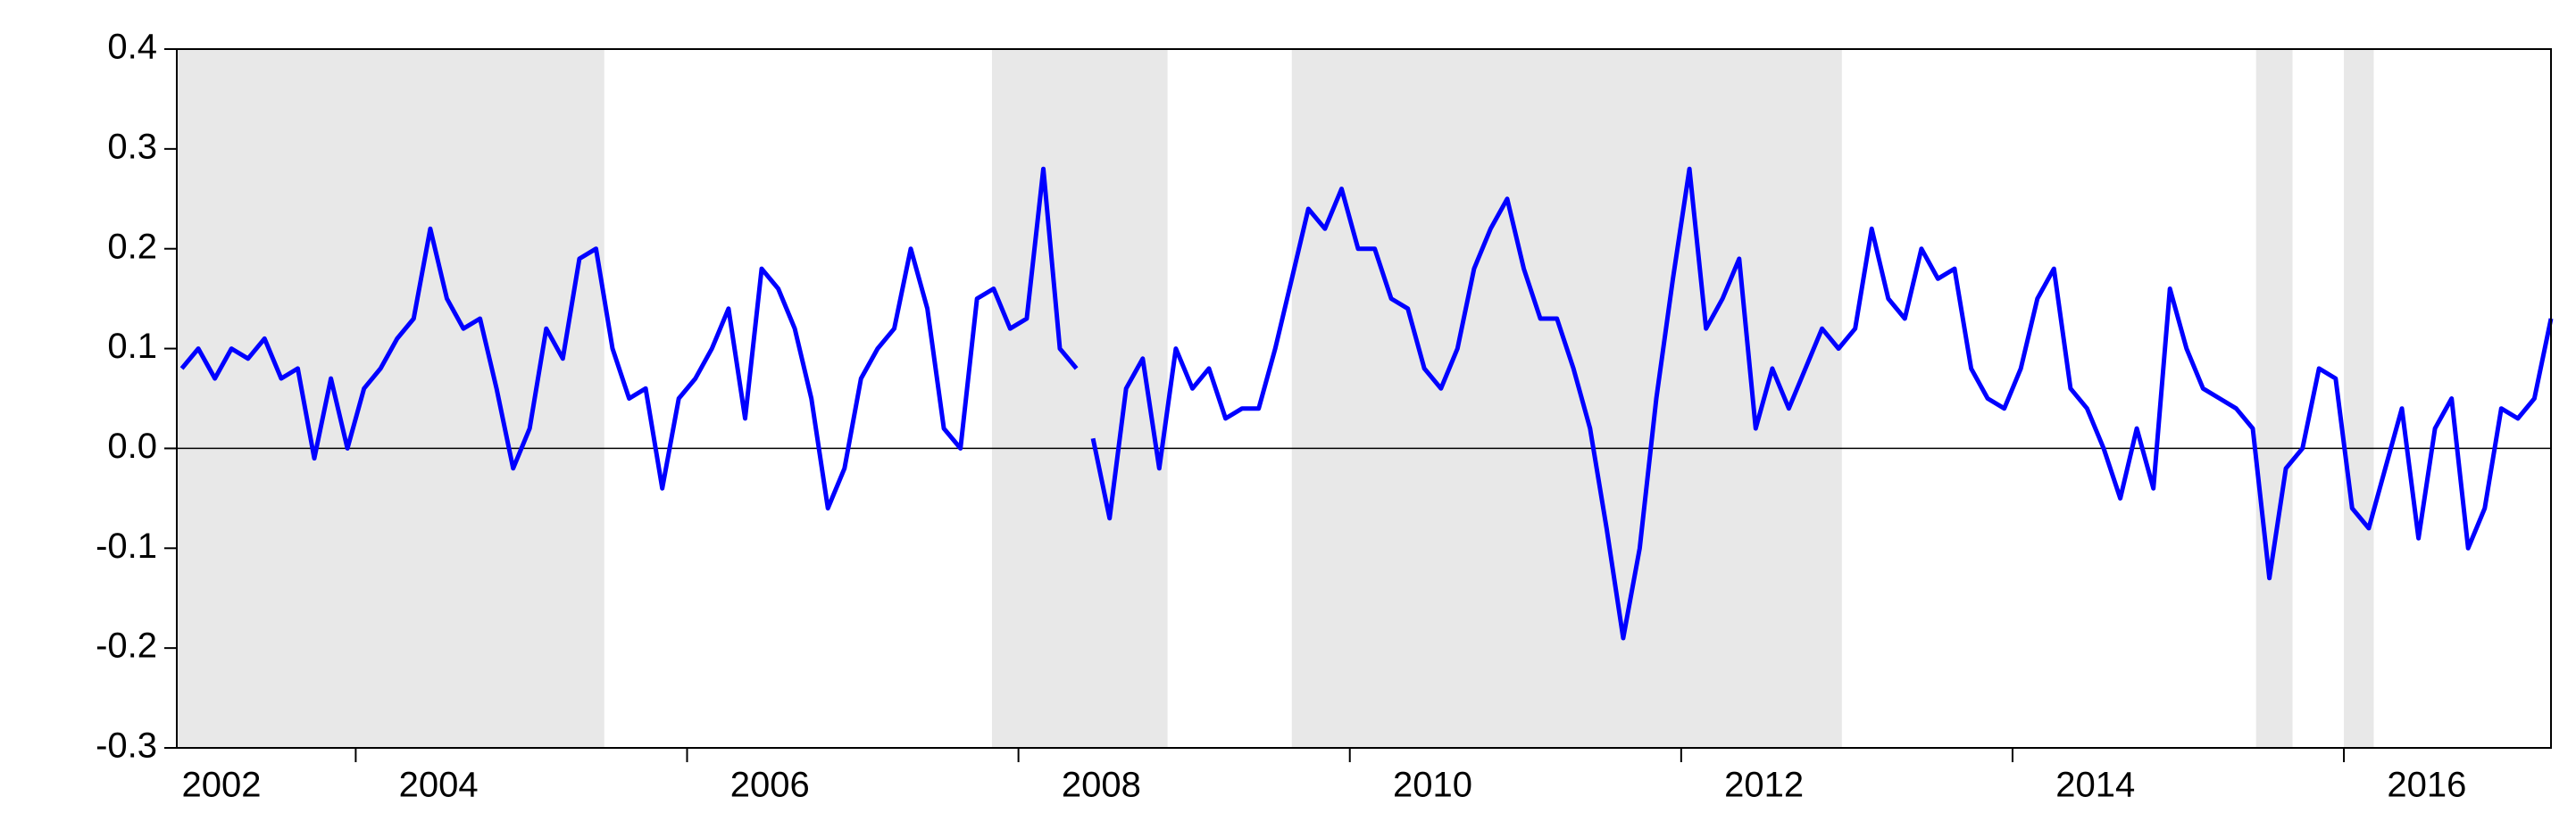 The width and height of the screenshot is (2576, 830). What do you see at coordinates (132, 146) in the screenshot?
I see `y-tick-label: 0.3` at bounding box center [132, 146].